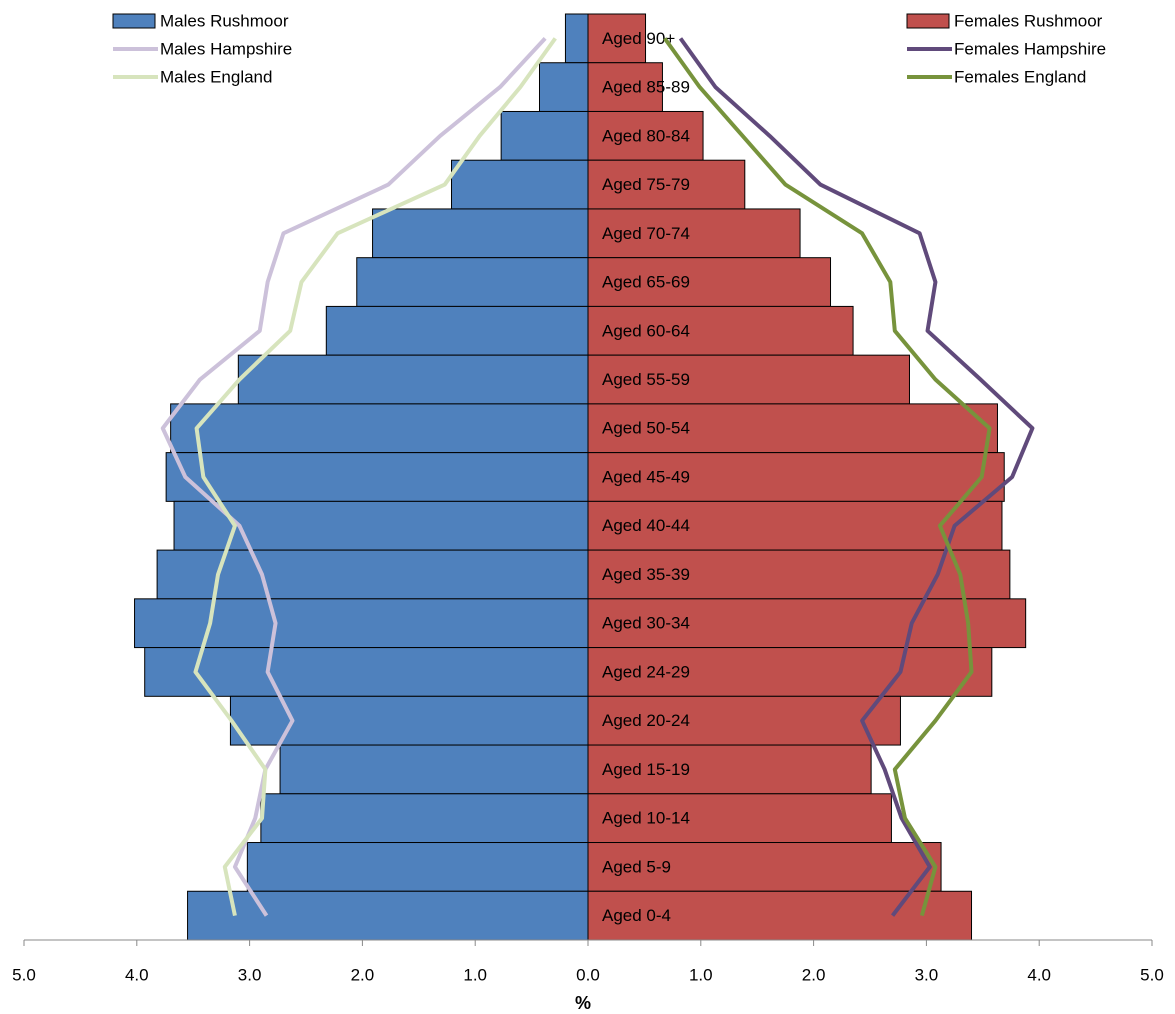 The width and height of the screenshot is (1175, 1014). I want to click on legend-label: Males Hampshire, so click(226, 48).